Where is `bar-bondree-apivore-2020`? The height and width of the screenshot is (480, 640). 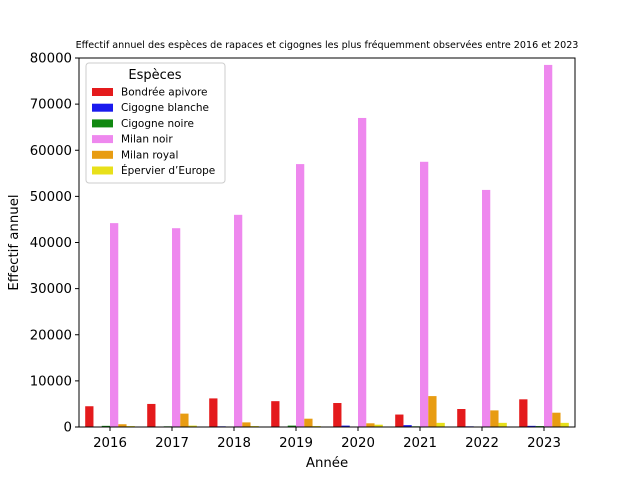 bar-bondree-apivore-2020 is located at coordinates (337, 415).